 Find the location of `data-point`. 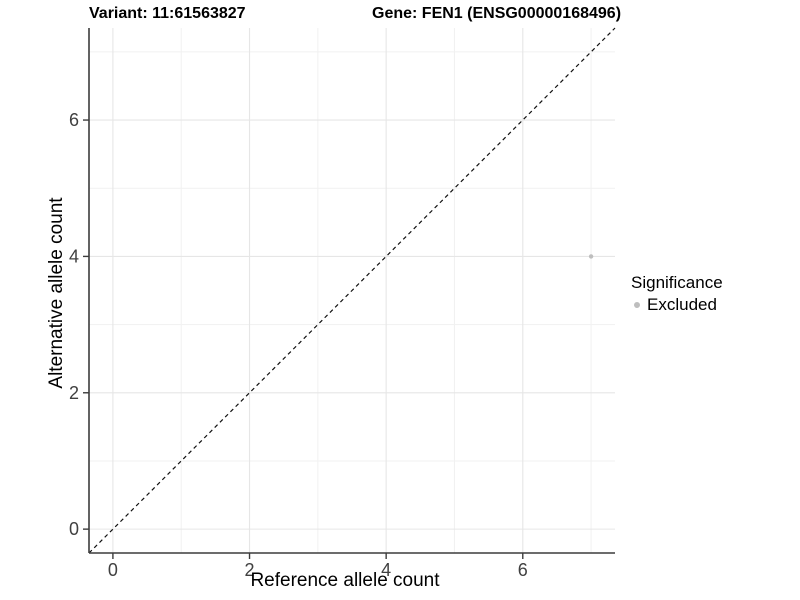

data-point is located at coordinates (591, 256).